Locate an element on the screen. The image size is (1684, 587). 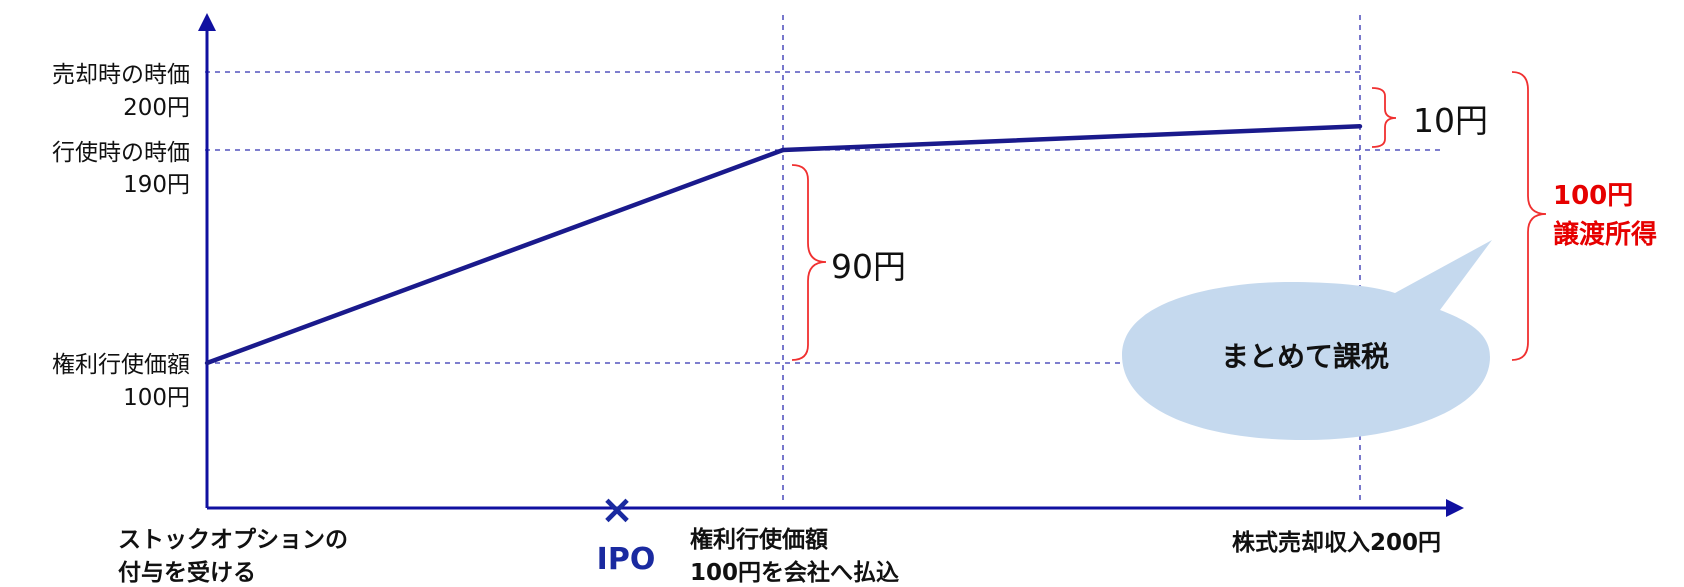
speech-bubble is located at coordinates (1307, 340).